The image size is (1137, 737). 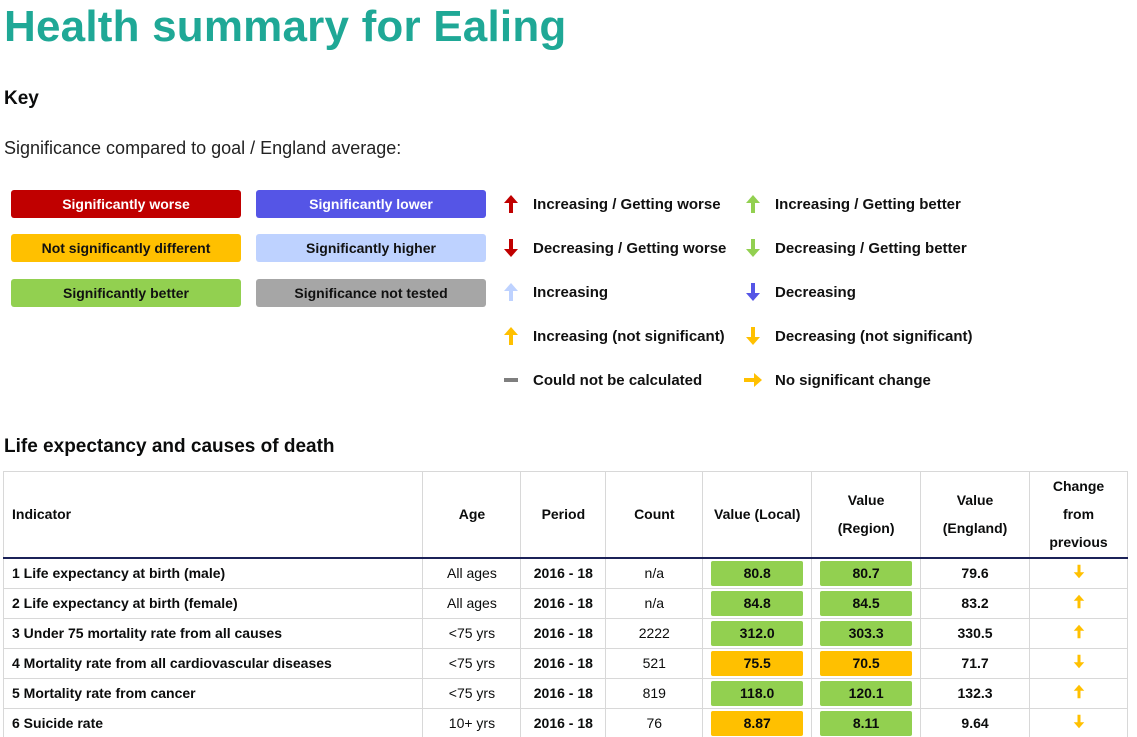 I want to click on legend-label: No significant change, so click(x=853, y=380).